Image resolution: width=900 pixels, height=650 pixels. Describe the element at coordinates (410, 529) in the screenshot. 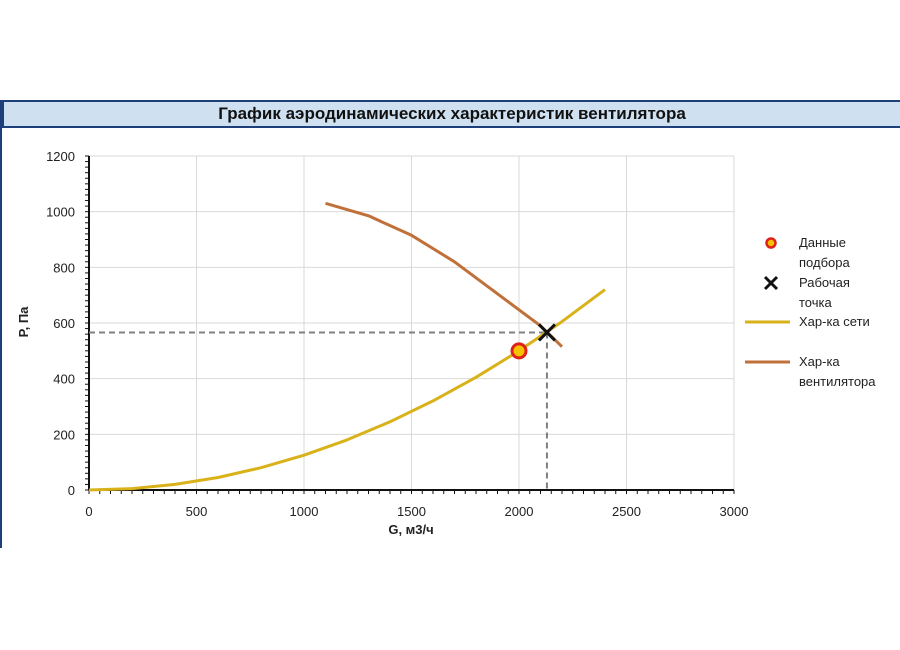

I see `x-axis-label: G, м3/ч` at that location.